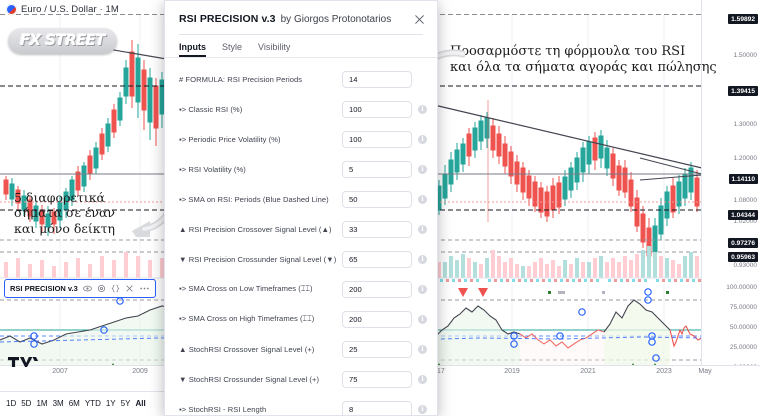 The image size is (760, 416). I want to click on time-tick: 2009, so click(140, 371).